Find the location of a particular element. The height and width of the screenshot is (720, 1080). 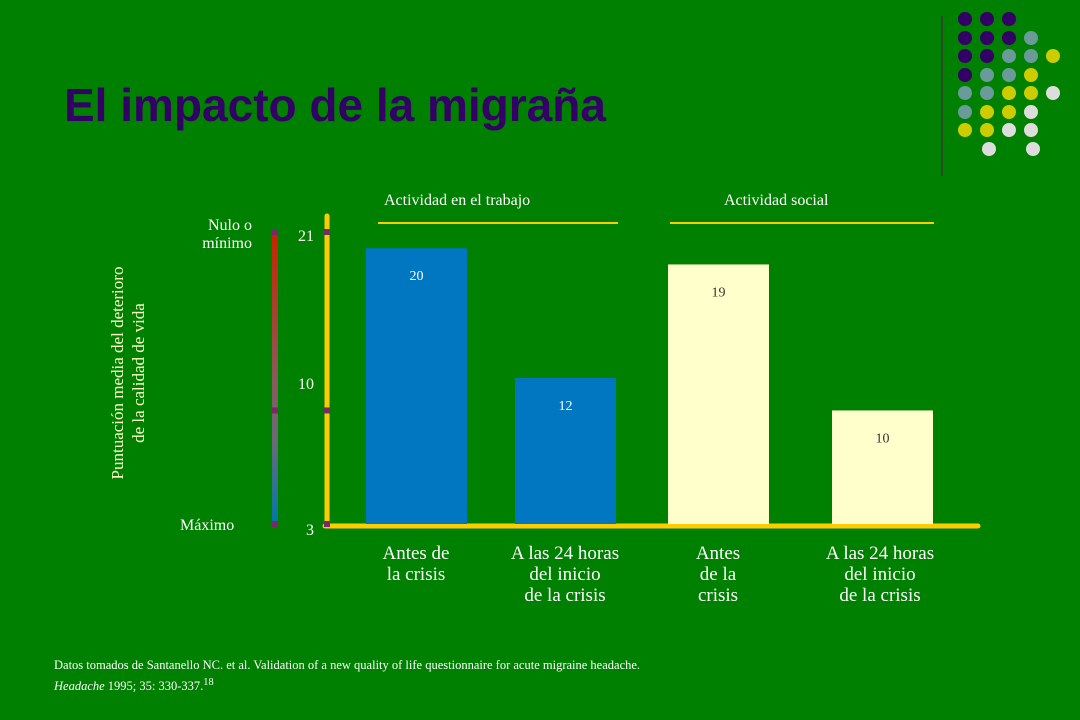

x-category-line: Antes de is located at coordinates (416, 553).